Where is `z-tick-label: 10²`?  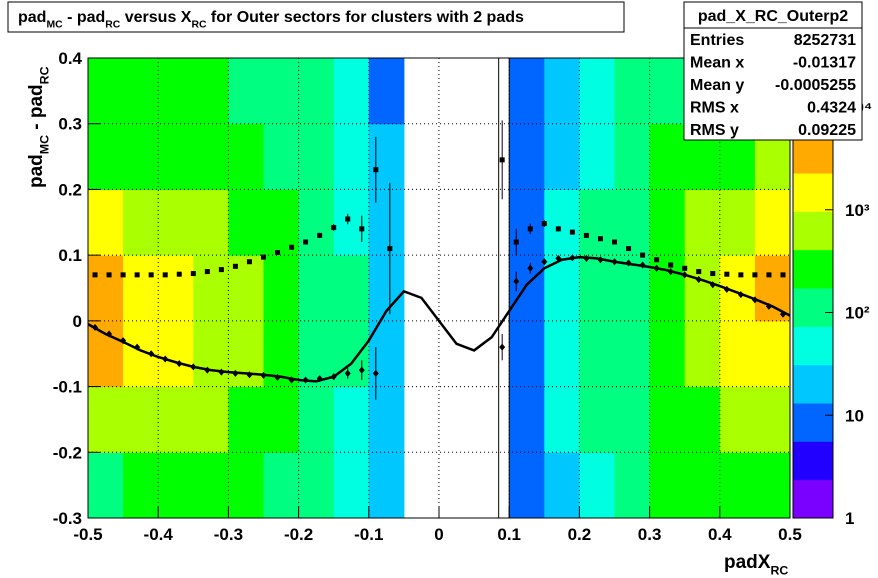 z-tick-label: 10² is located at coordinates (857, 313).